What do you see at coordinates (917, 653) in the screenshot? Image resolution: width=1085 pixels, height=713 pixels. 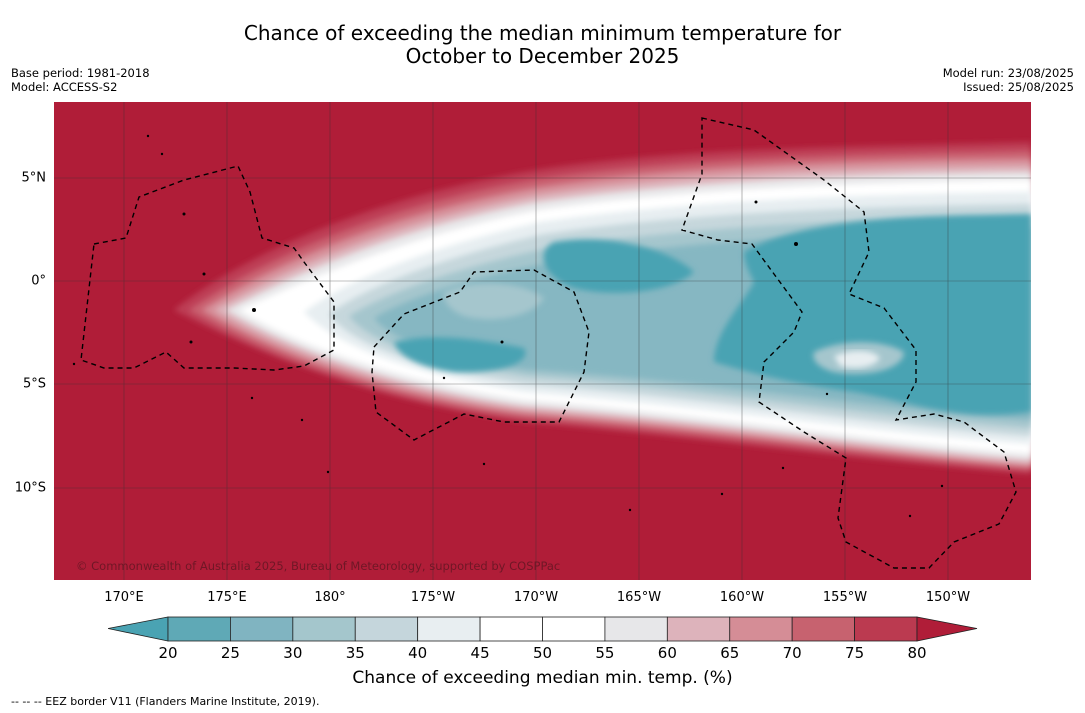 I see `colorbar-tick-label: 80` at bounding box center [917, 653].